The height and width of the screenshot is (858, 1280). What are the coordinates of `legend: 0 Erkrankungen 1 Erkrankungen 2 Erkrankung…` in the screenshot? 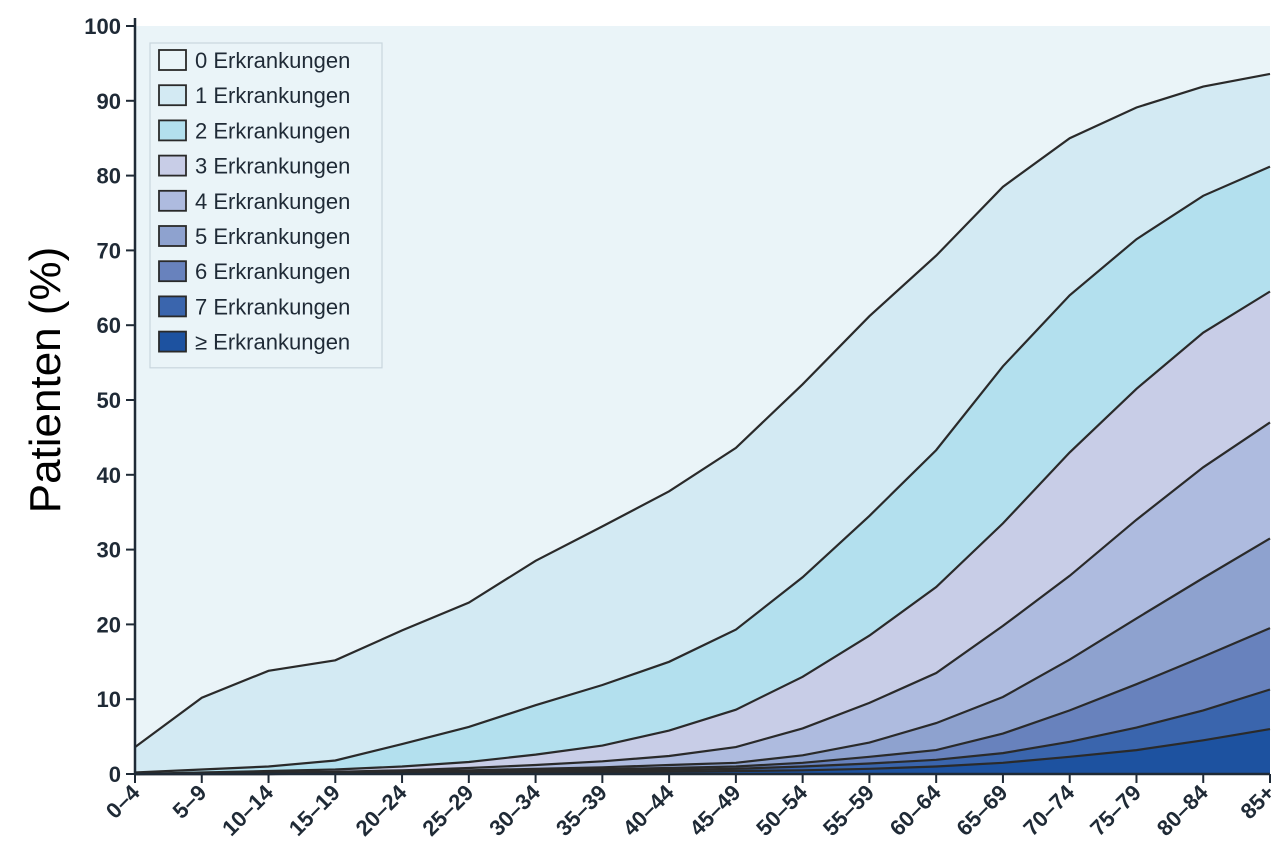 It's located at (266, 205).